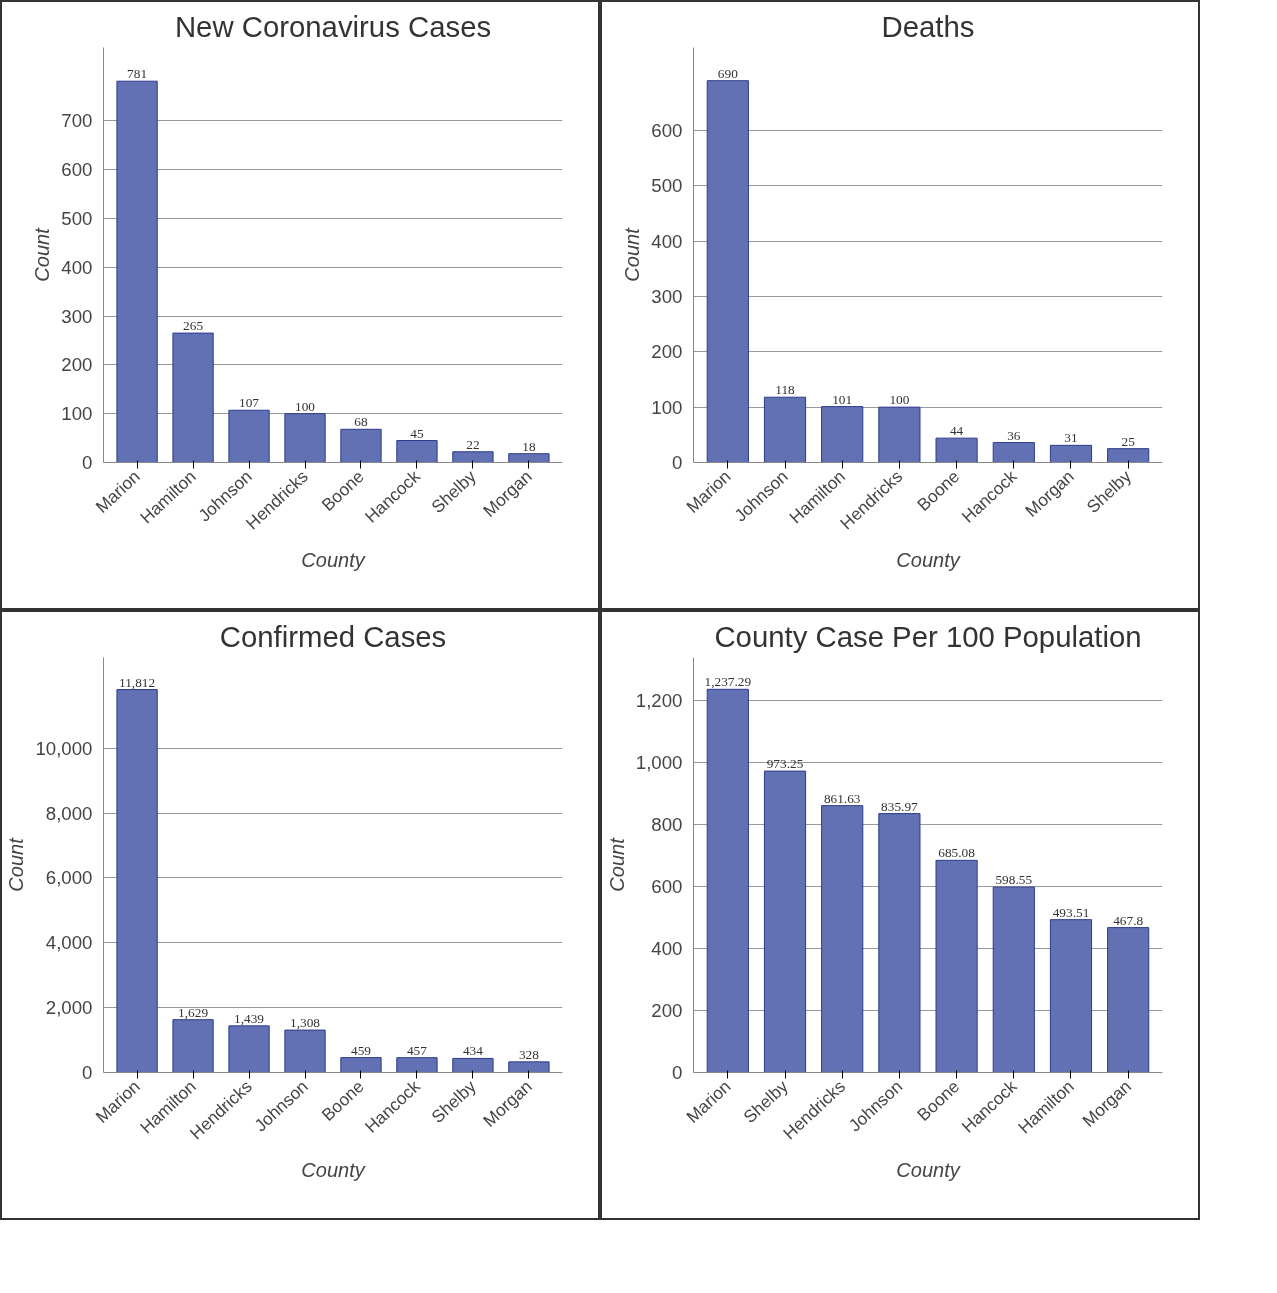 The image size is (1277, 1293). Describe the element at coordinates (249, 1018) in the screenshot. I see `data-label: 1,439` at that location.